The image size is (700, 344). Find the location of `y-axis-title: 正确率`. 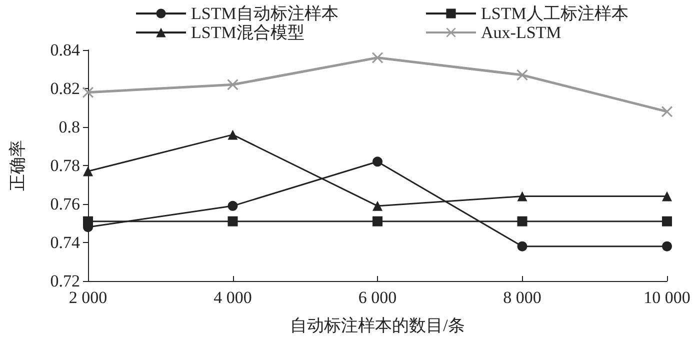

y-axis-title: 正确率 is located at coordinates (17, 165).